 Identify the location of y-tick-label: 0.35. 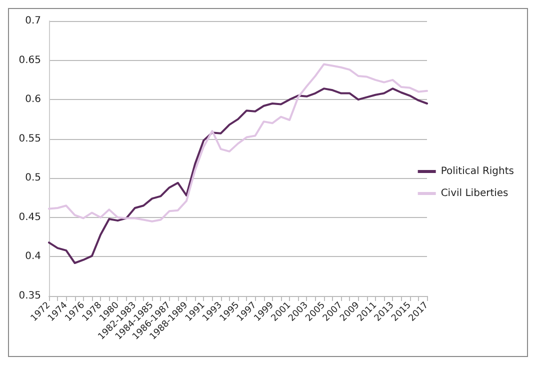
(29, 296).